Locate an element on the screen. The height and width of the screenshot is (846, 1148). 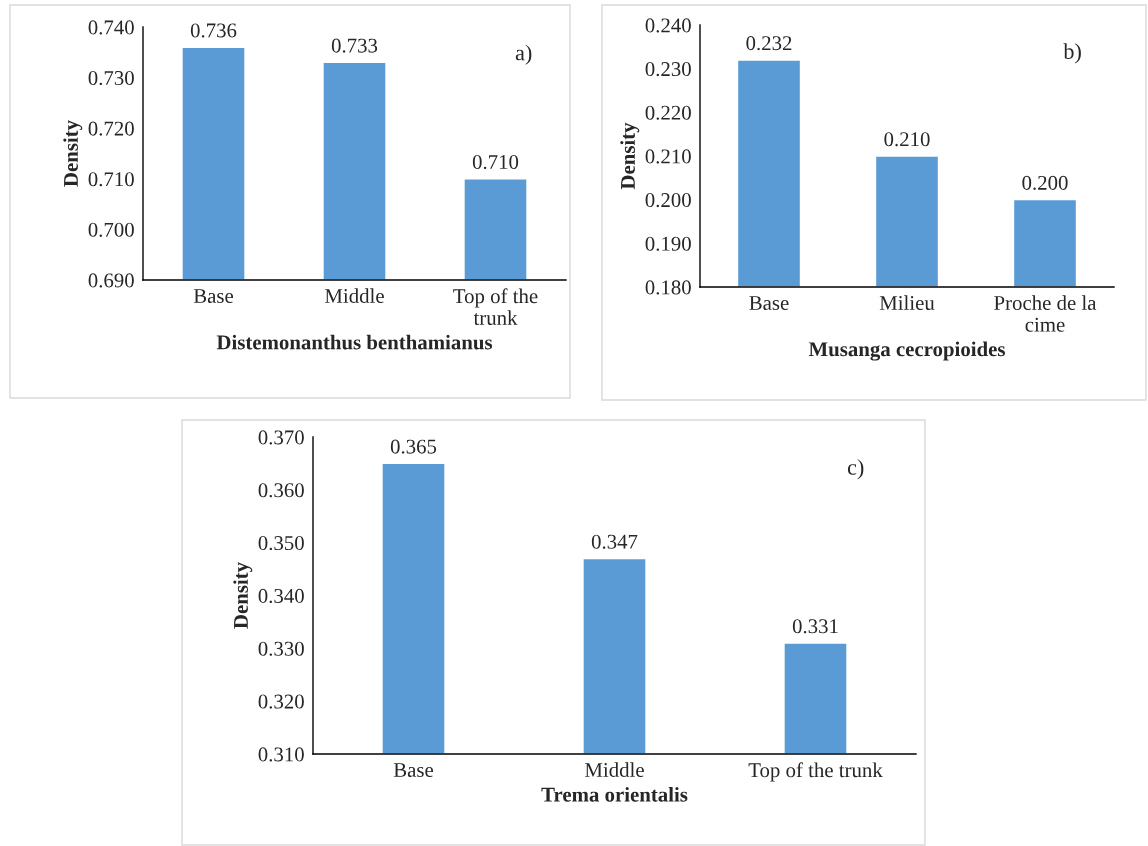
x-axis-title: Musanga cecropioides is located at coordinates (906, 351).